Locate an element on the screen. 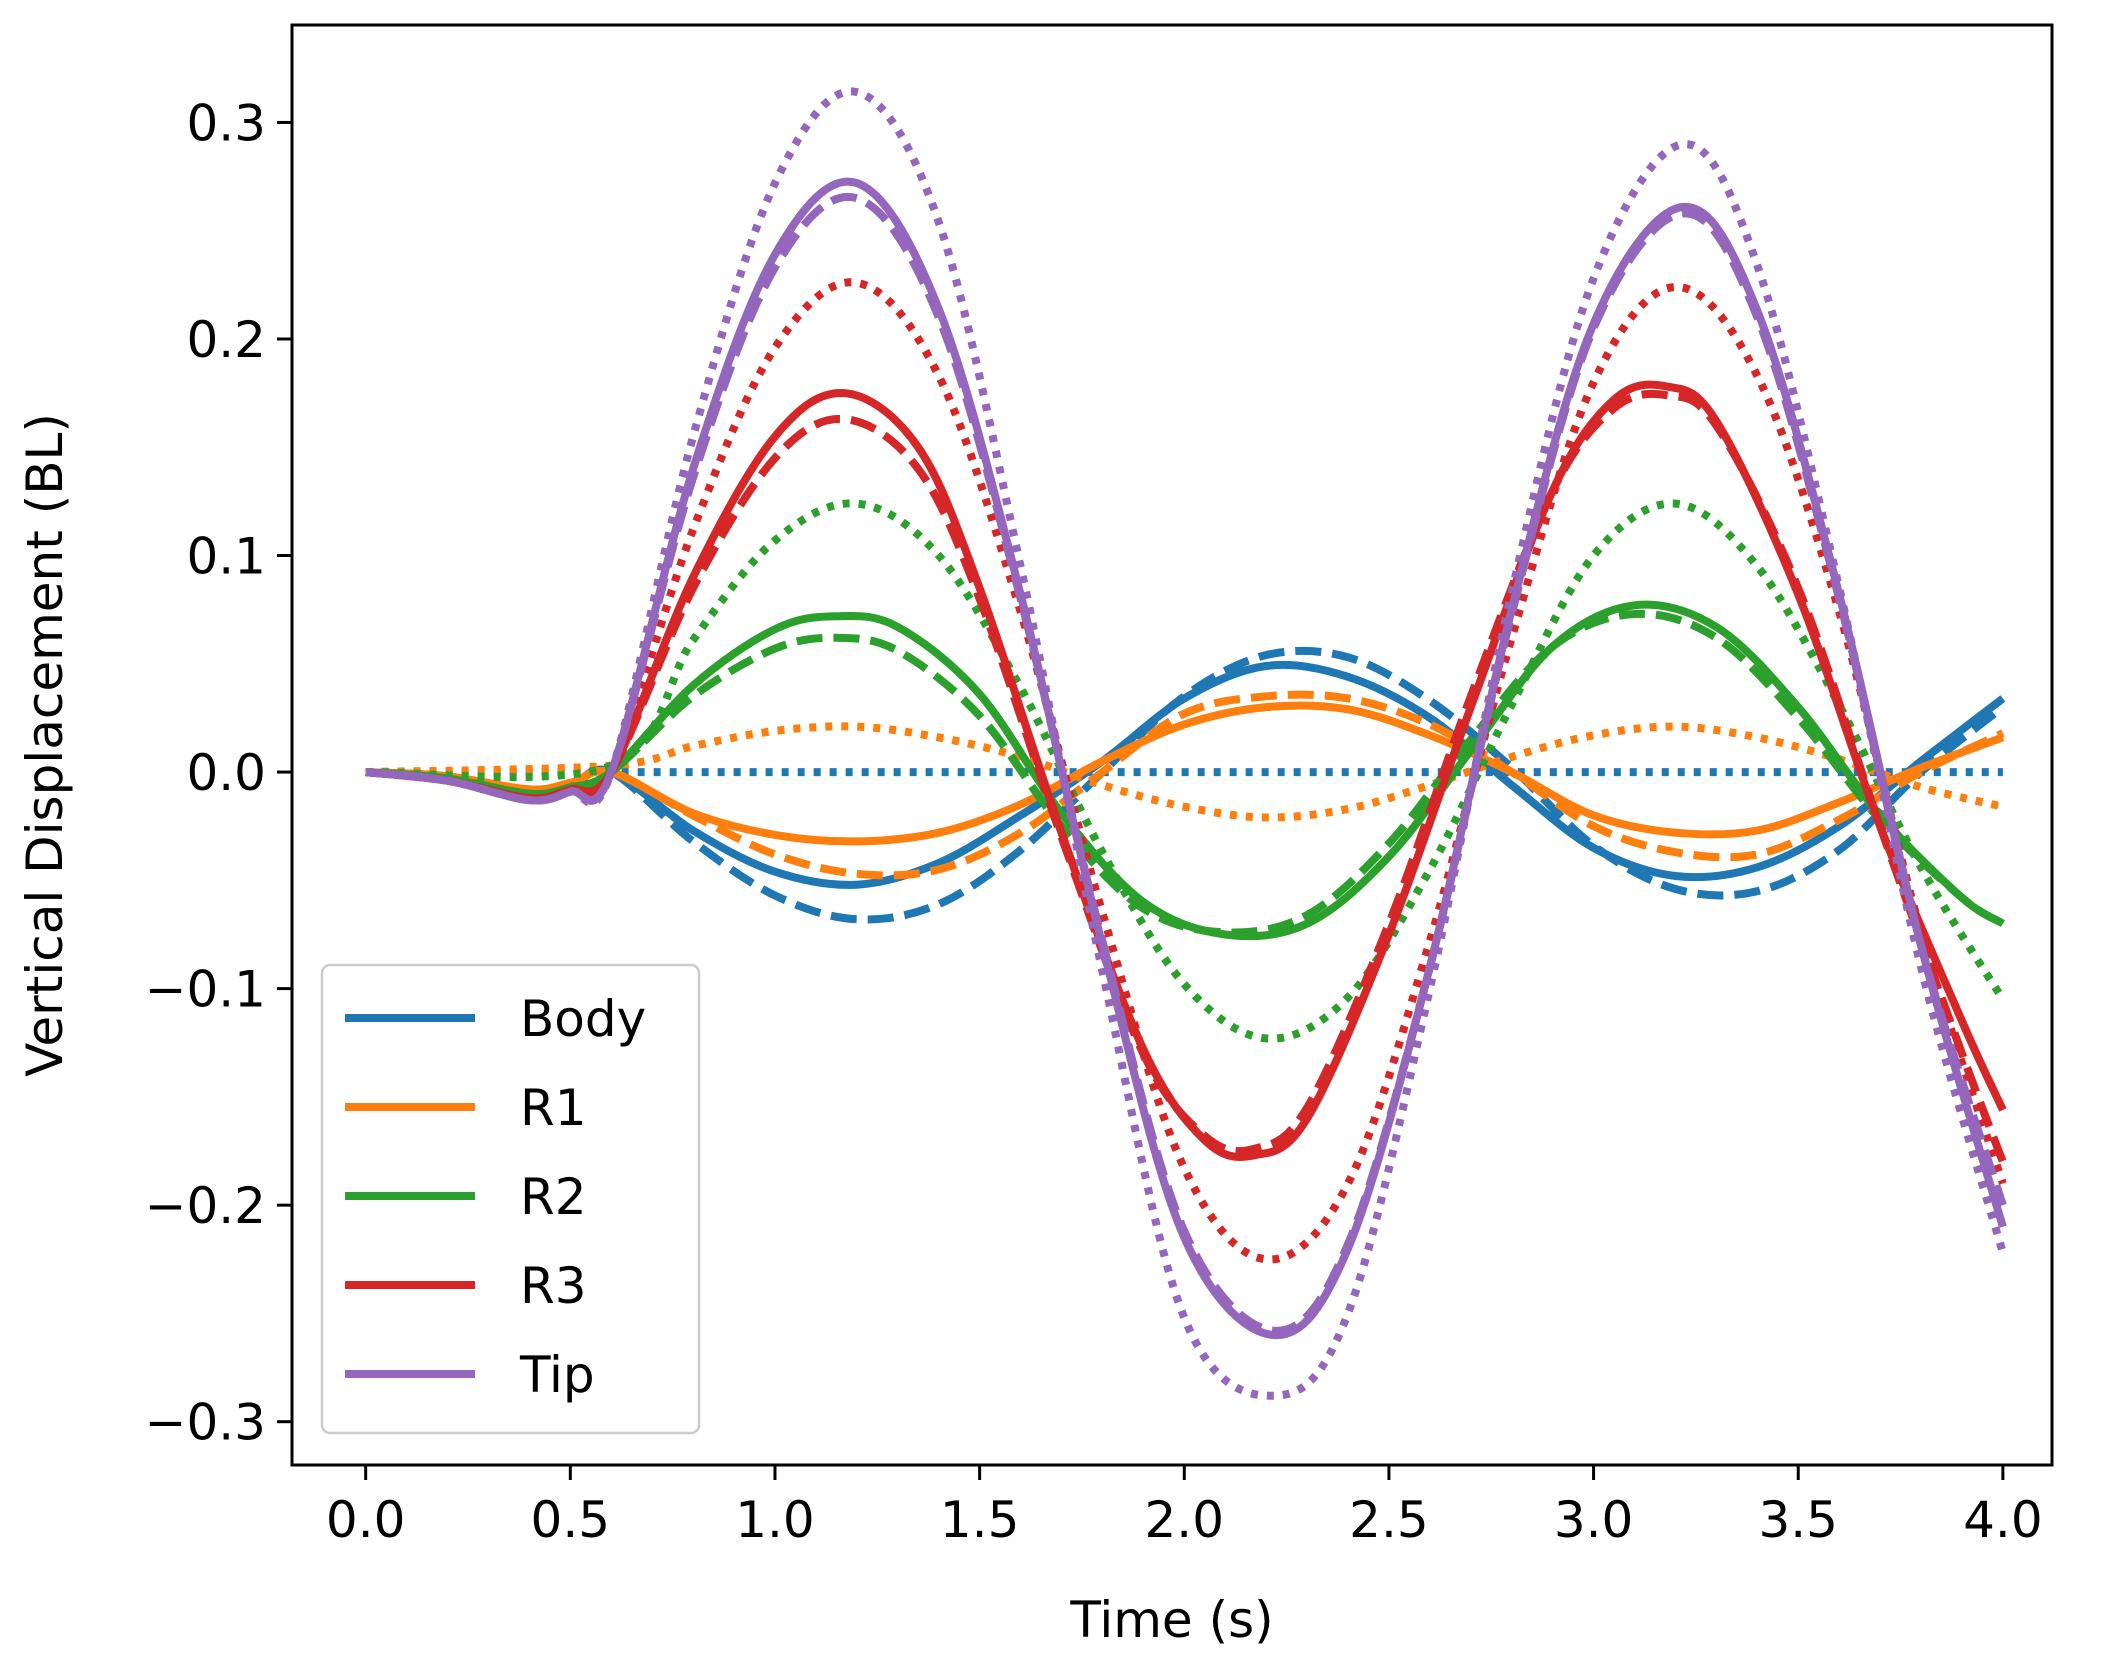 The height and width of the screenshot is (1660, 2103). legend-label-r3: R3 is located at coordinates (553, 1286).